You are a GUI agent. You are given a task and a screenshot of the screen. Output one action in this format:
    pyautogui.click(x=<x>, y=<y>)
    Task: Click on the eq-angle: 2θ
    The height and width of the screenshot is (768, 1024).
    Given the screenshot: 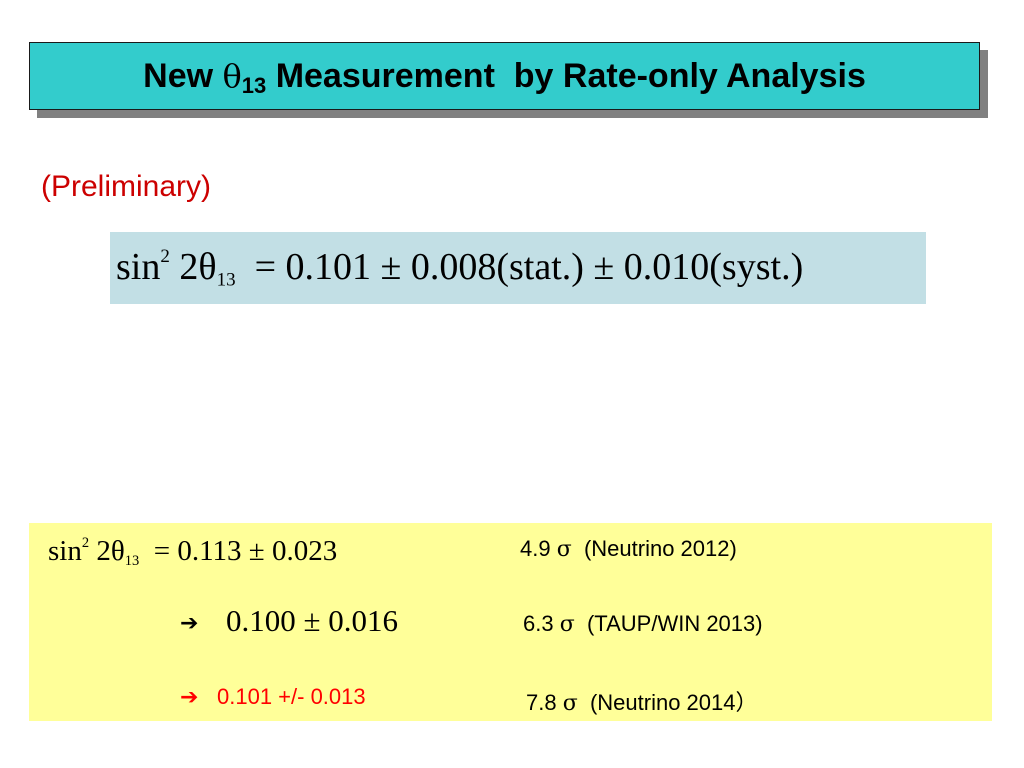 What is the action you would take?
    pyautogui.click(x=193, y=267)
    